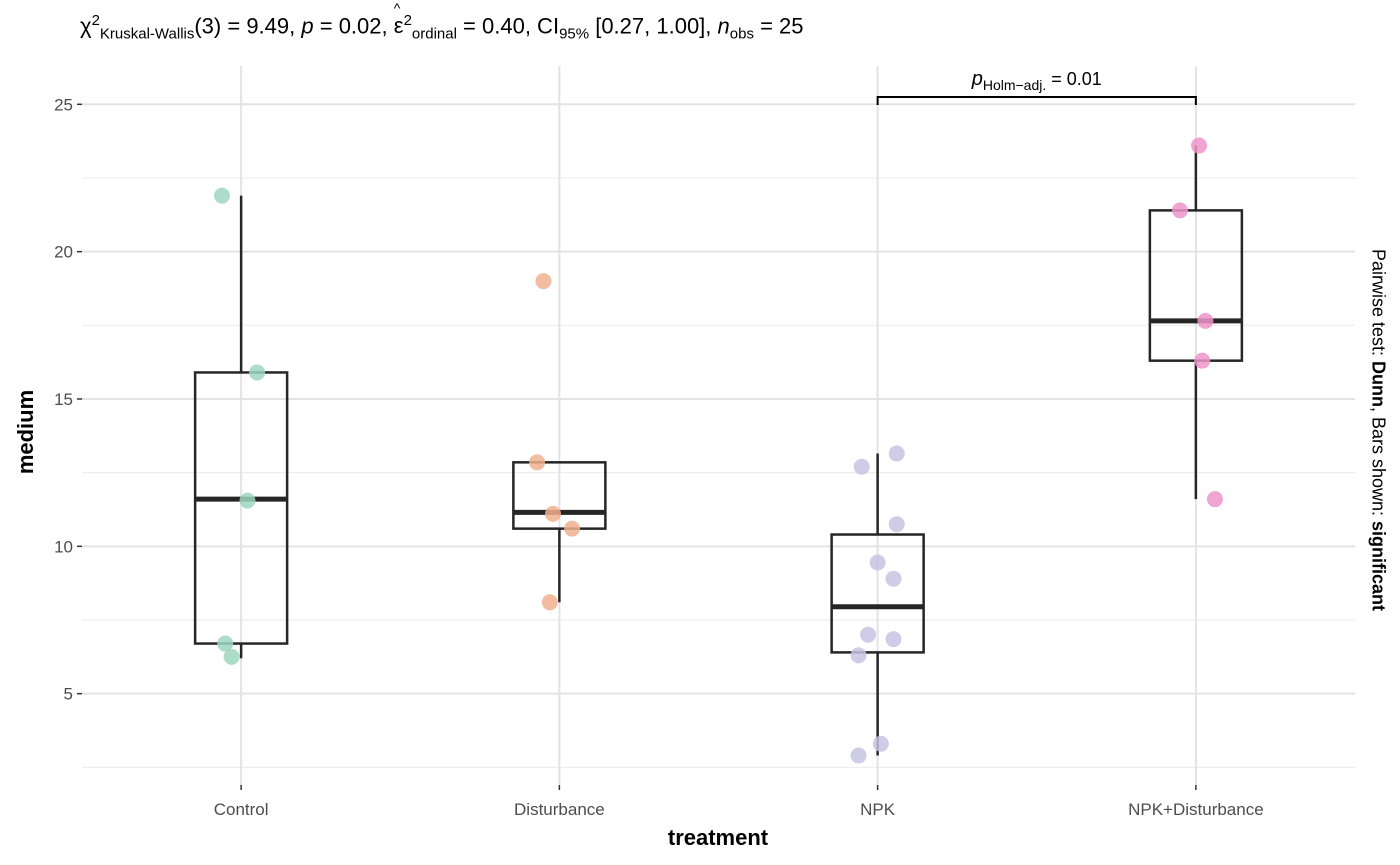 The width and height of the screenshot is (1400, 865). I want to click on comparison-bracket, so click(1036, 100).